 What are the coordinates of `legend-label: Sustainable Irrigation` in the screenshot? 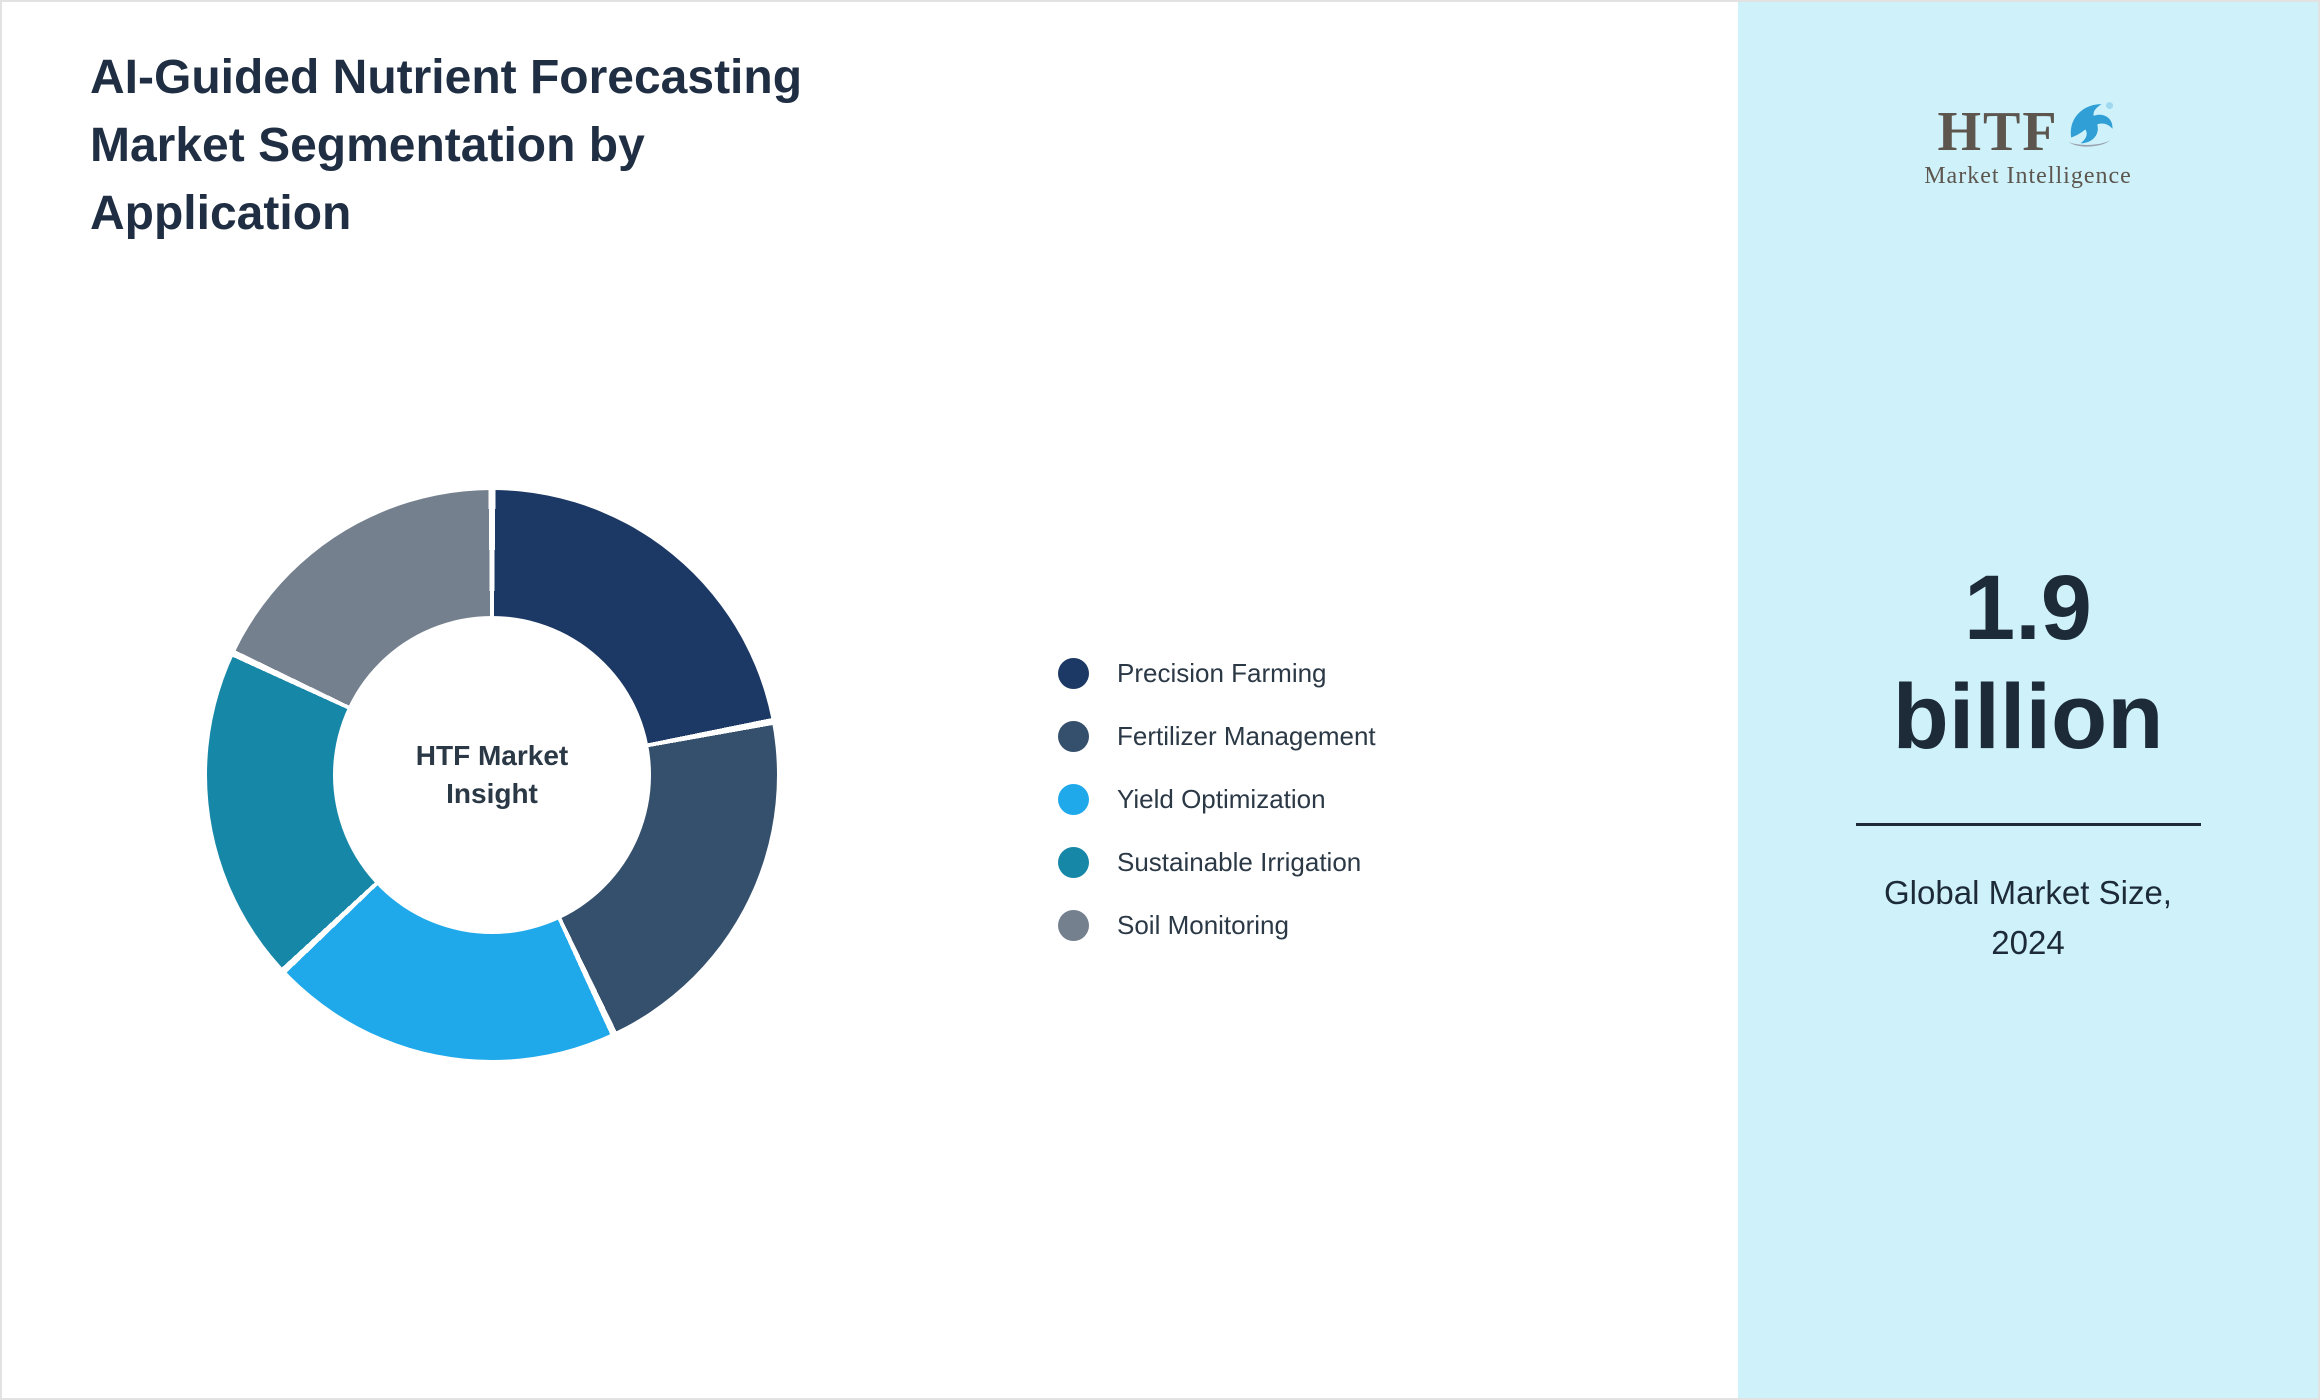 It's located at (1239, 862).